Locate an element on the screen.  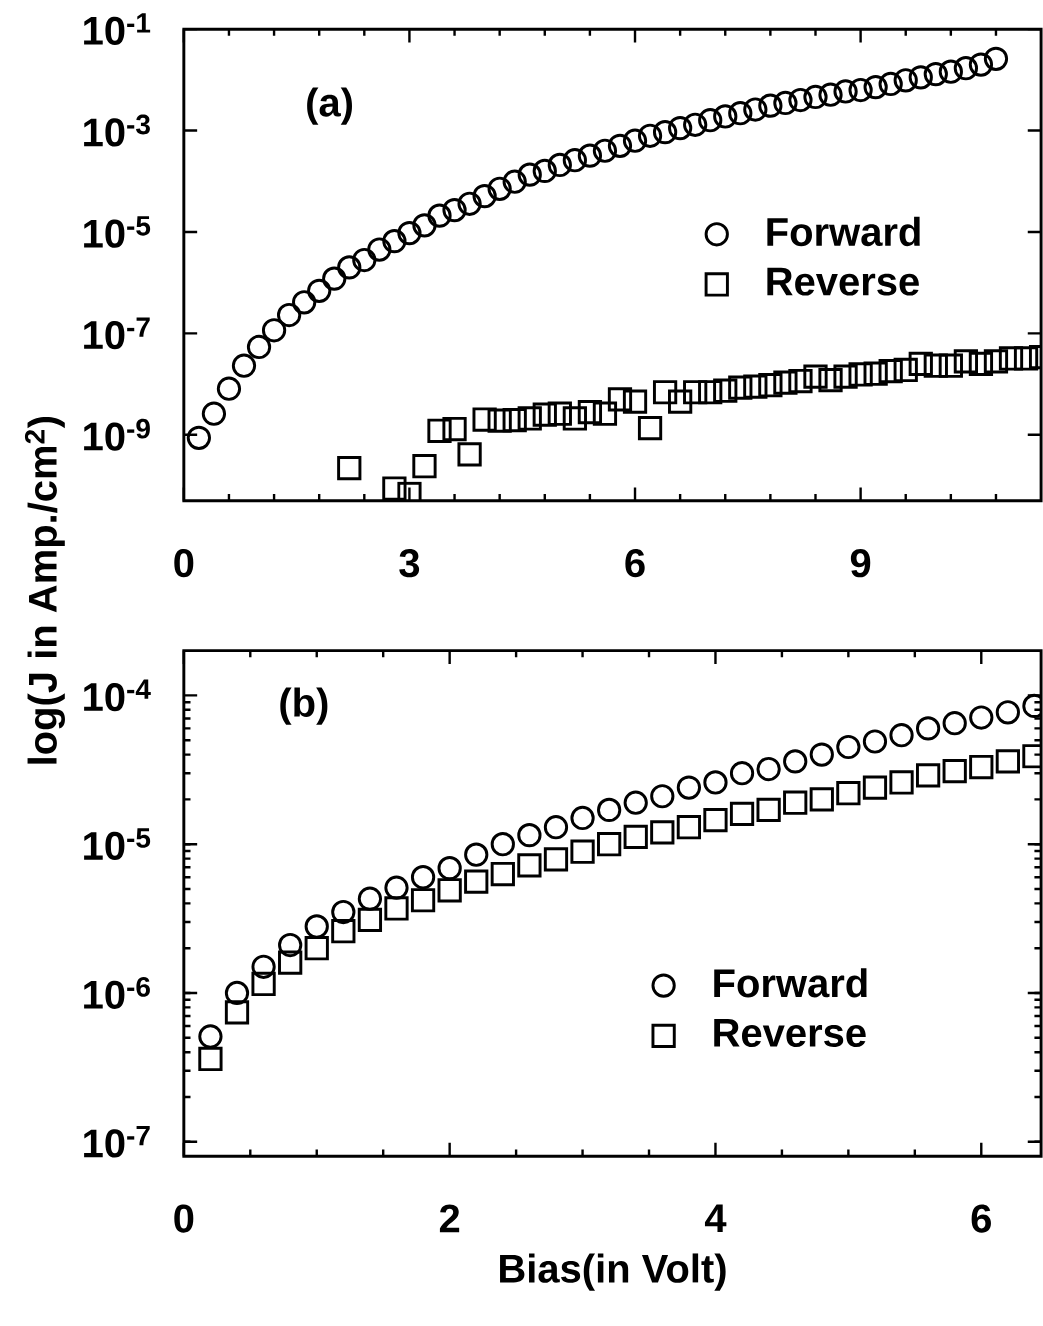
y-tick-label: 10$^{-3}$ is located at coordinates (117, 130).